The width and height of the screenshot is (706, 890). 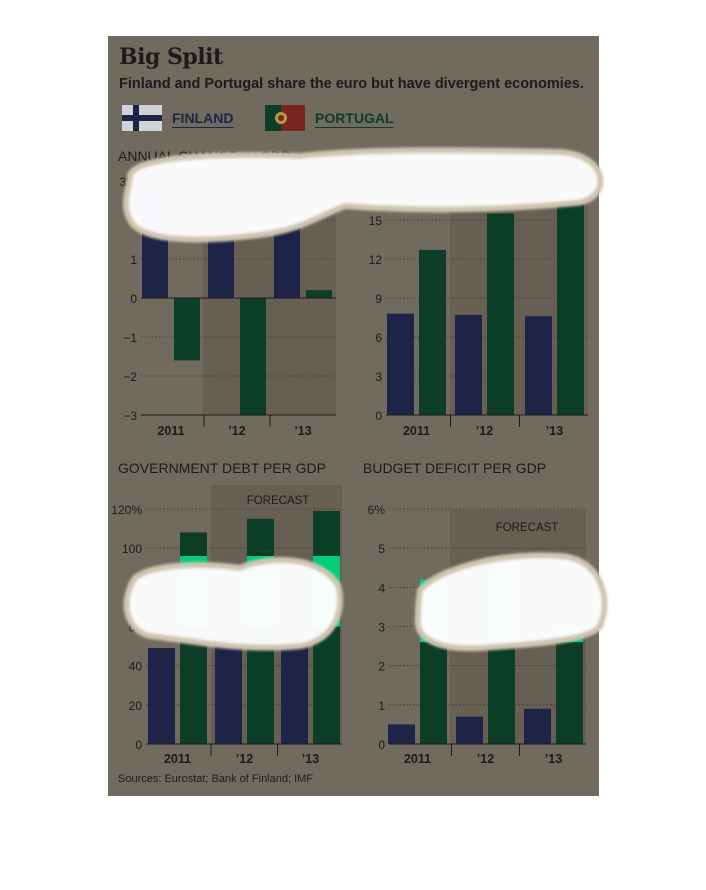 What do you see at coordinates (130, 377) in the screenshot?
I see `chart-1-ytick-label: −2` at bounding box center [130, 377].